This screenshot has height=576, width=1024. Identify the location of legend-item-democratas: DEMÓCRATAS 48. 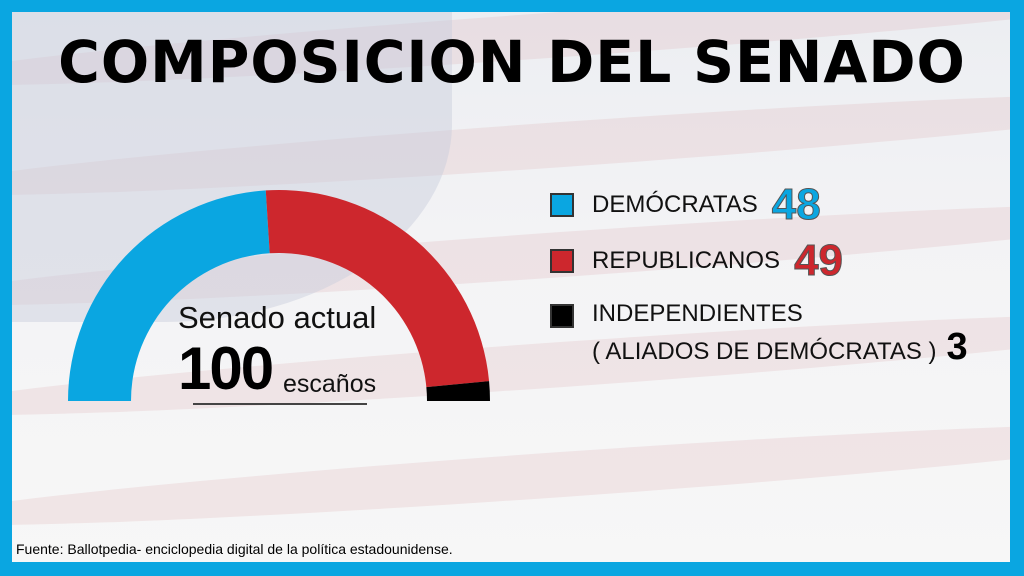
(685, 204).